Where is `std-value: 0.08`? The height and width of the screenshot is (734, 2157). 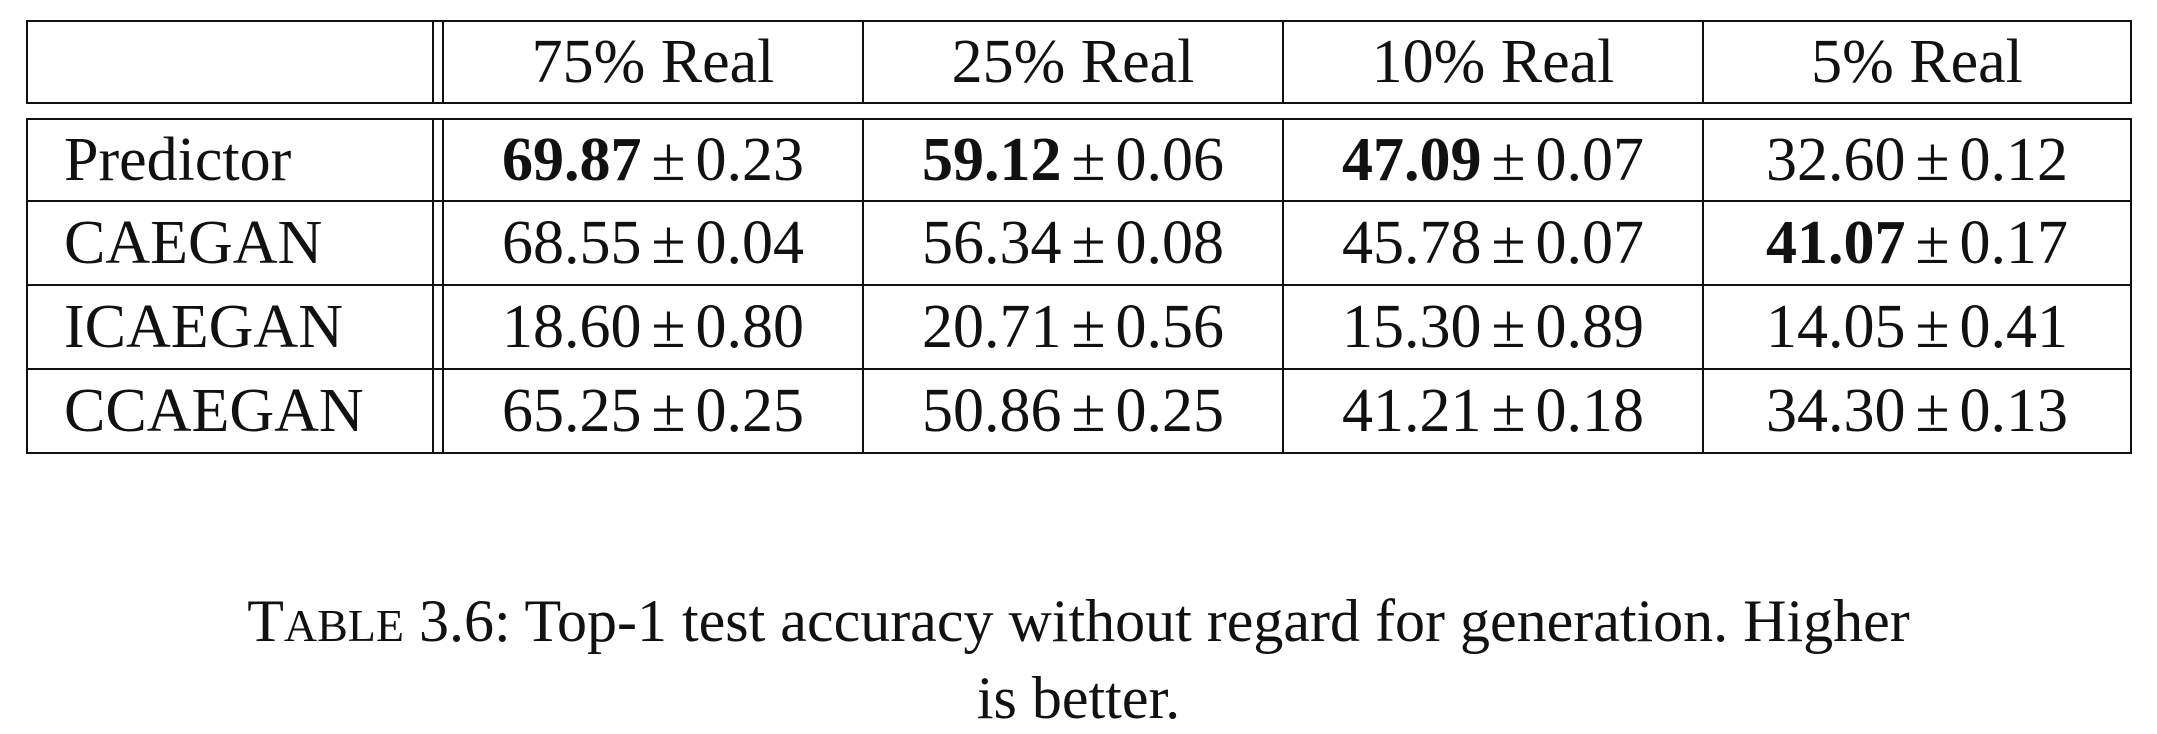 std-value: 0.08 is located at coordinates (1170, 242).